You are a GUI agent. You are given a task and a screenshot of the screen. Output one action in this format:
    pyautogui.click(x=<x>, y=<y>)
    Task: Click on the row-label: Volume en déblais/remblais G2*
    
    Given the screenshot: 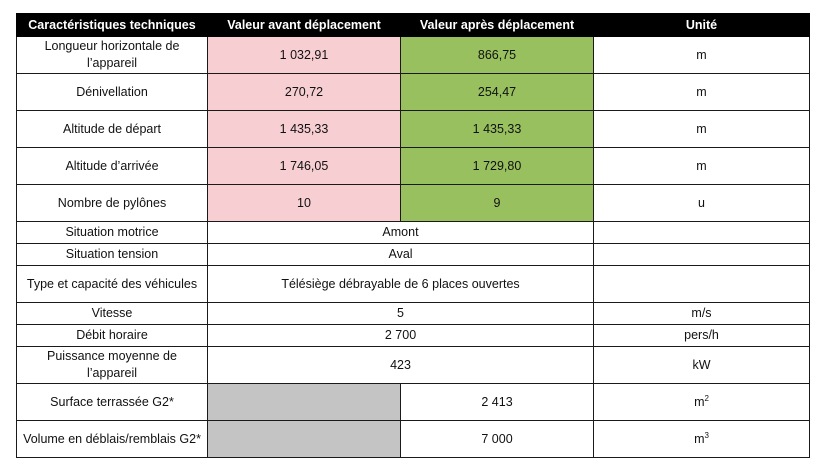 What is the action you would take?
    pyautogui.click(x=112, y=439)
    